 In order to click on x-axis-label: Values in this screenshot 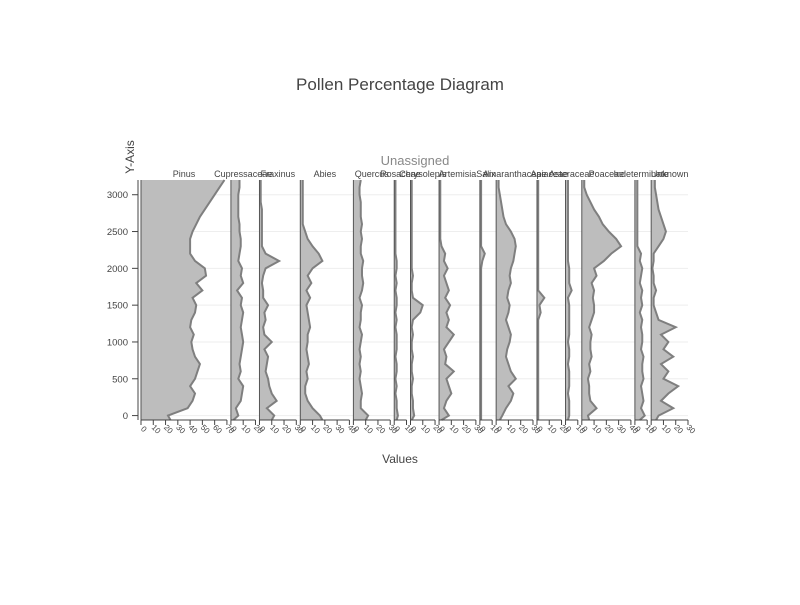, I will do `click(400, 459)`.